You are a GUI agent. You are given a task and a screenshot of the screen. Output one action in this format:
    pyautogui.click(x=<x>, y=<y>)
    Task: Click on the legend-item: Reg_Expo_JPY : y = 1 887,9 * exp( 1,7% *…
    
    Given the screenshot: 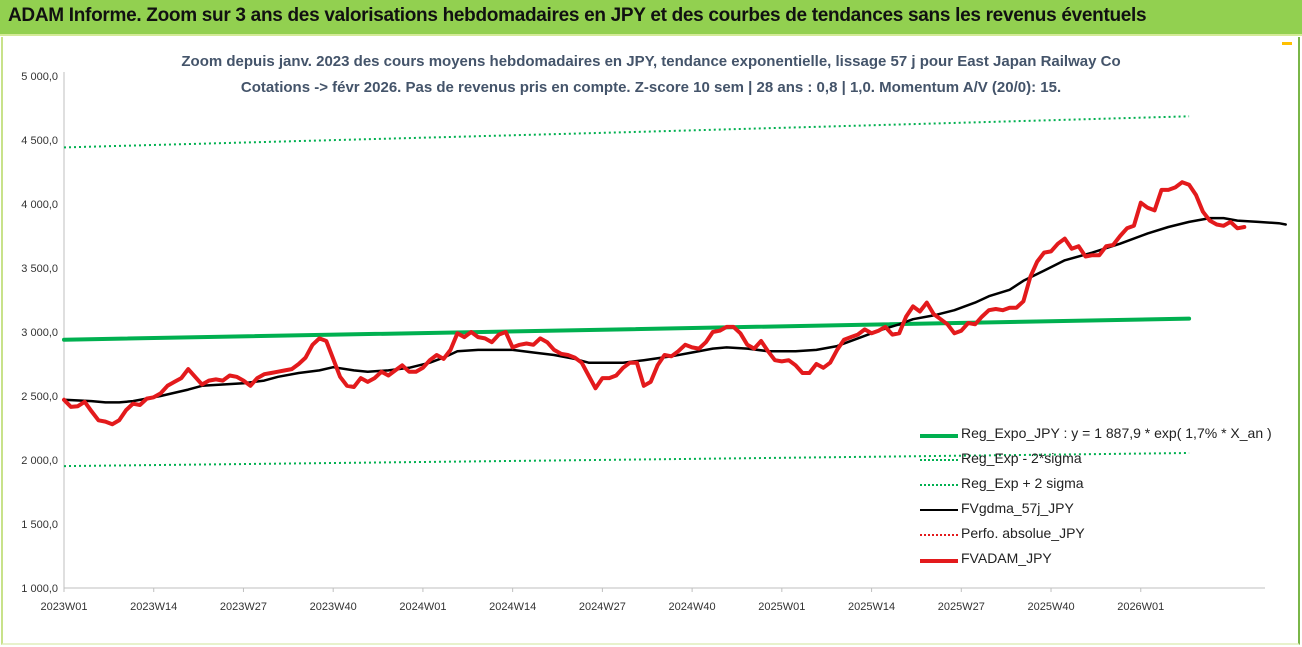 What is the action you would take?
    pyautogui.click(x=1098, y=436)
    